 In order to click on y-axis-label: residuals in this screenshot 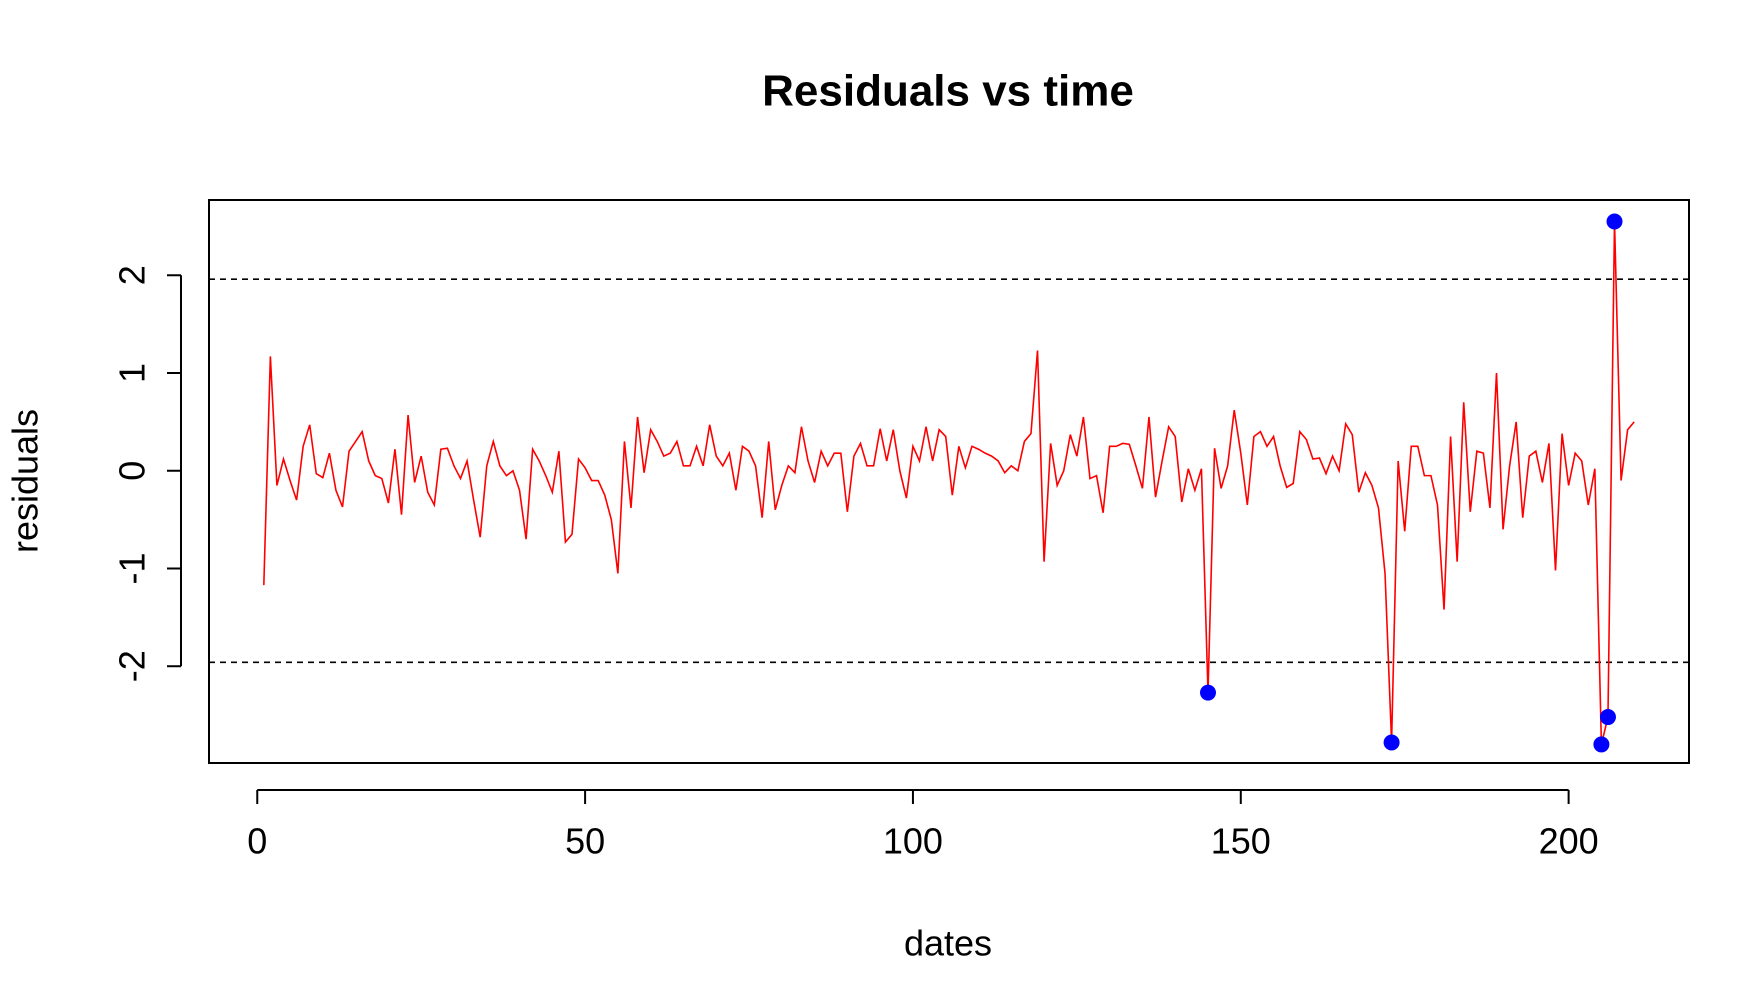, I will do `click(25, 481)`.